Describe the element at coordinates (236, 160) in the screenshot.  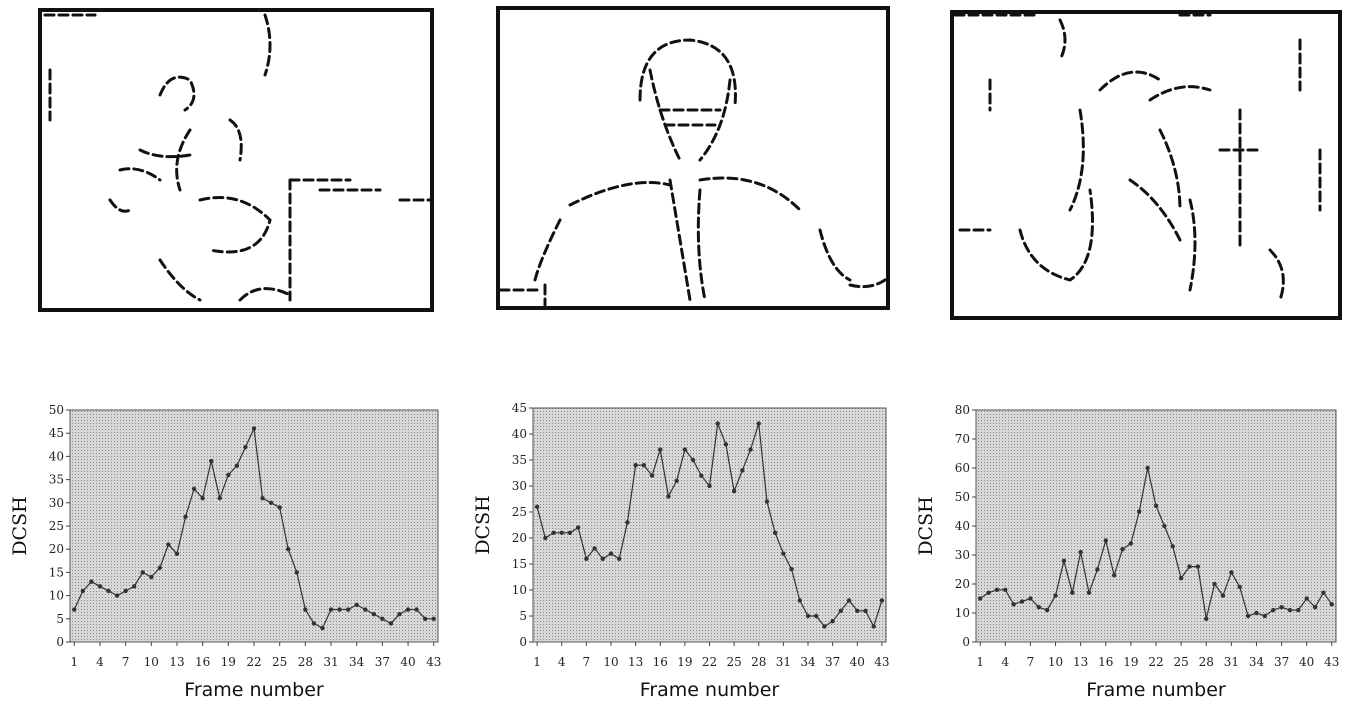
I see `edge-image` at that location.